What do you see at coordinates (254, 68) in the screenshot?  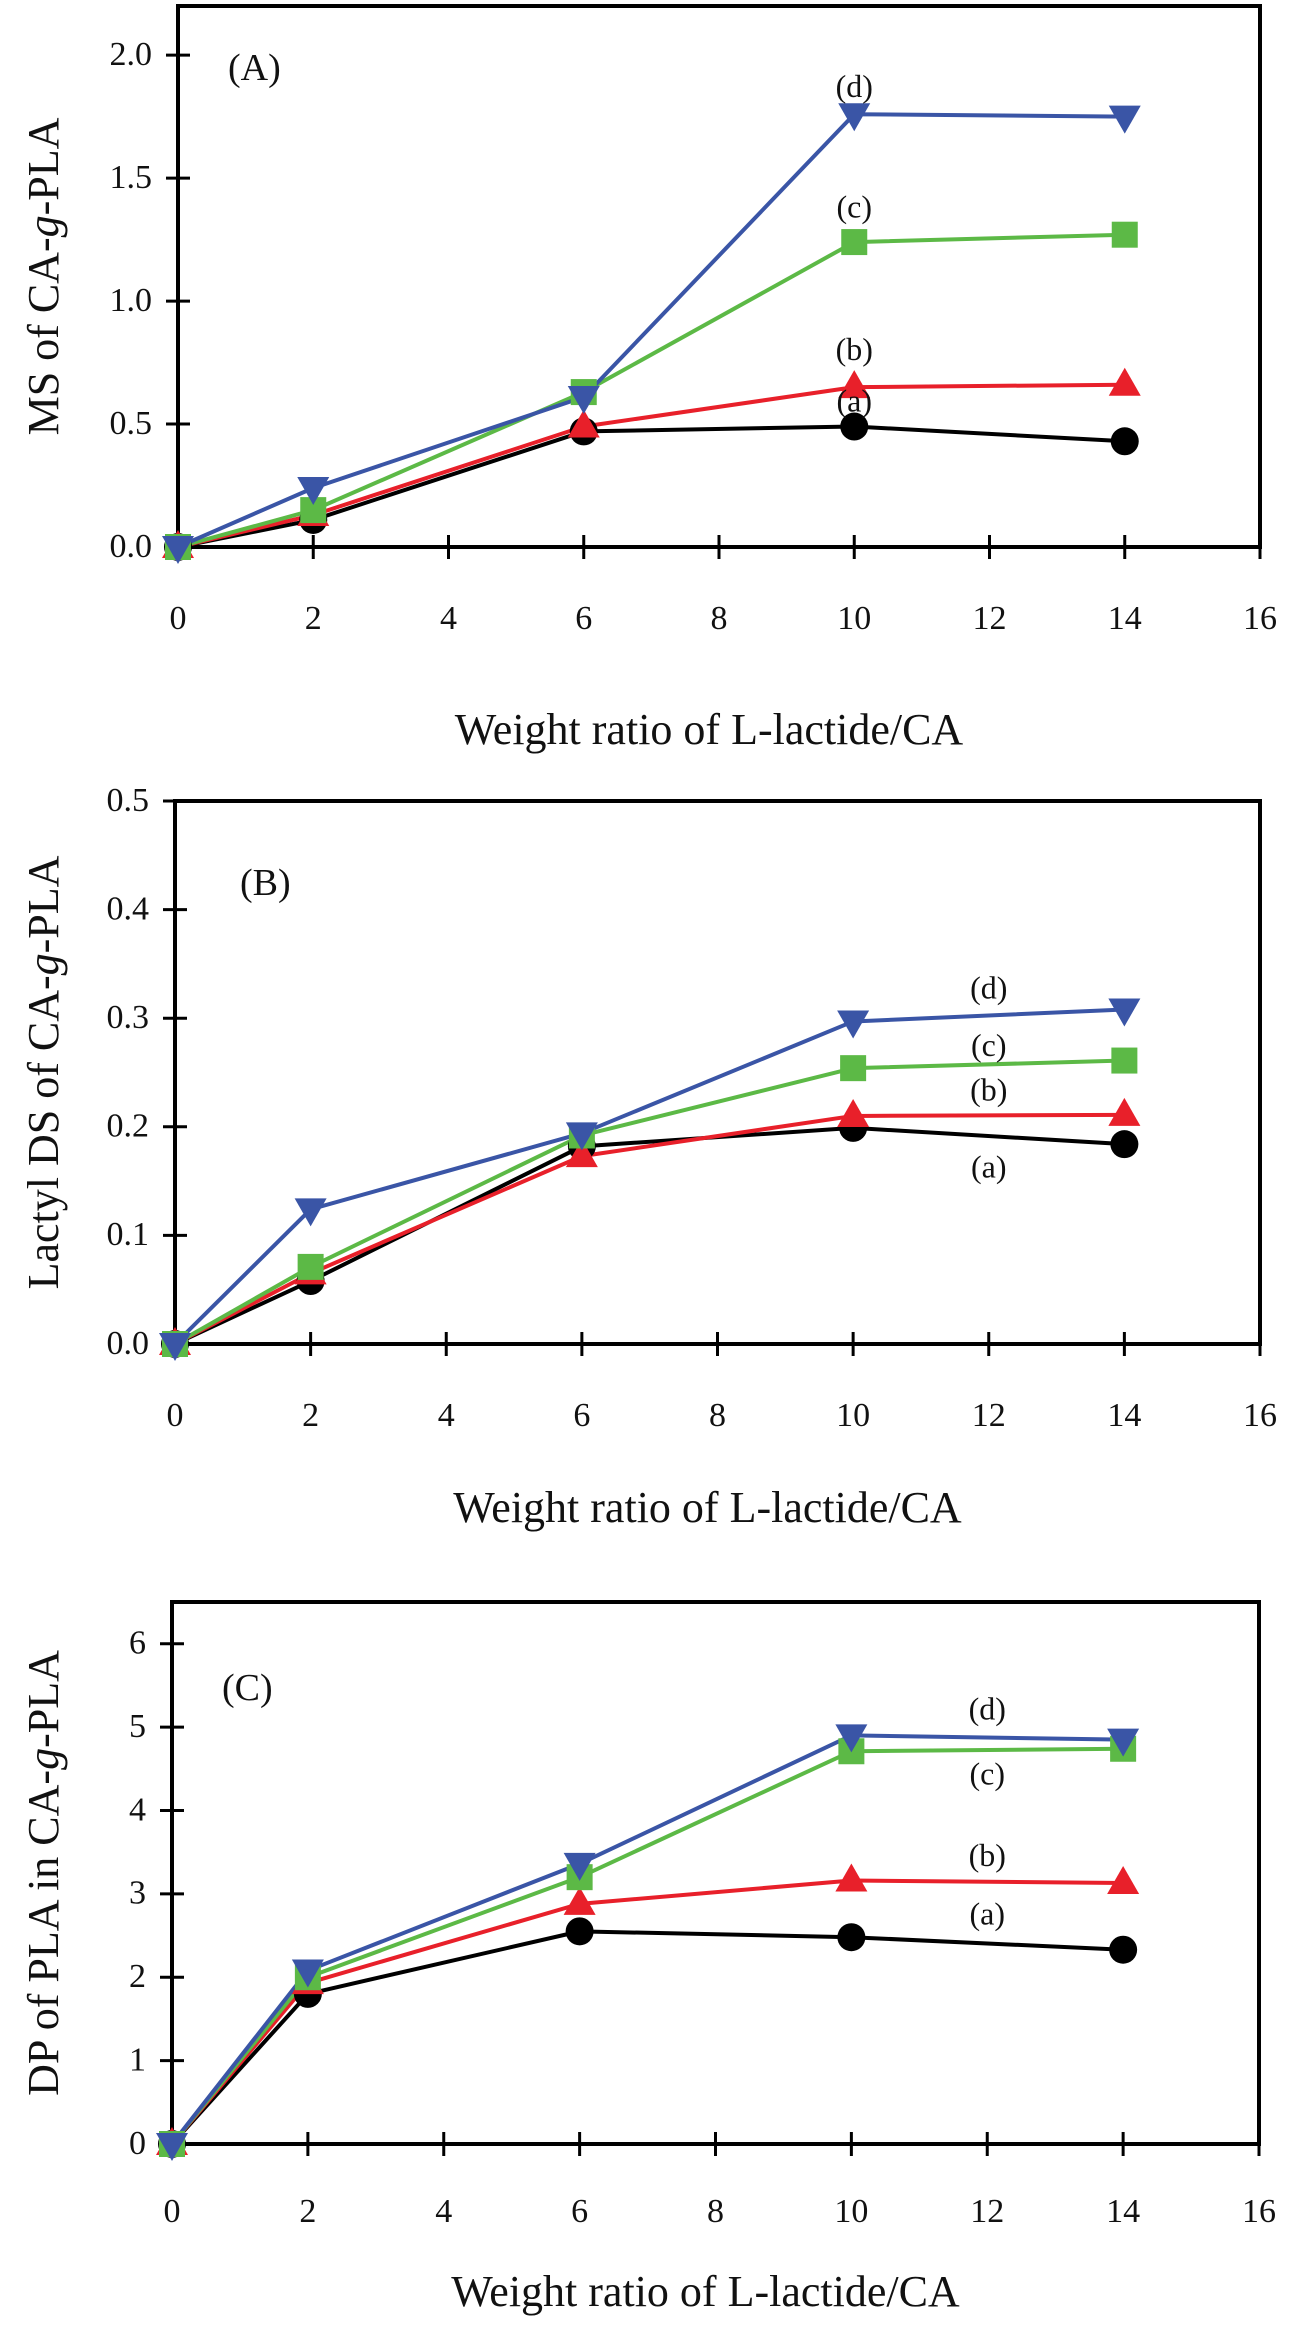 I see `panel-label: (A)` at bounding box center [254, 68].